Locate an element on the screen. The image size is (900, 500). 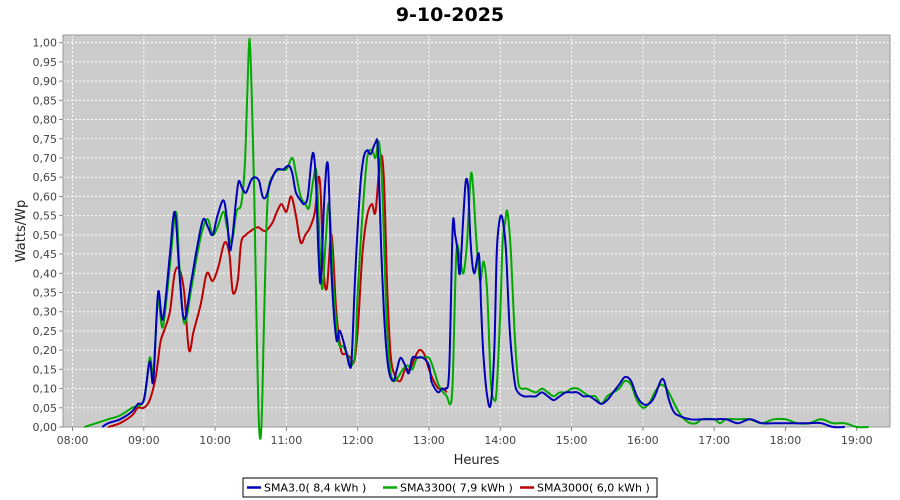
y-tick-label: 0,85 is located at coordinates (45, 100).